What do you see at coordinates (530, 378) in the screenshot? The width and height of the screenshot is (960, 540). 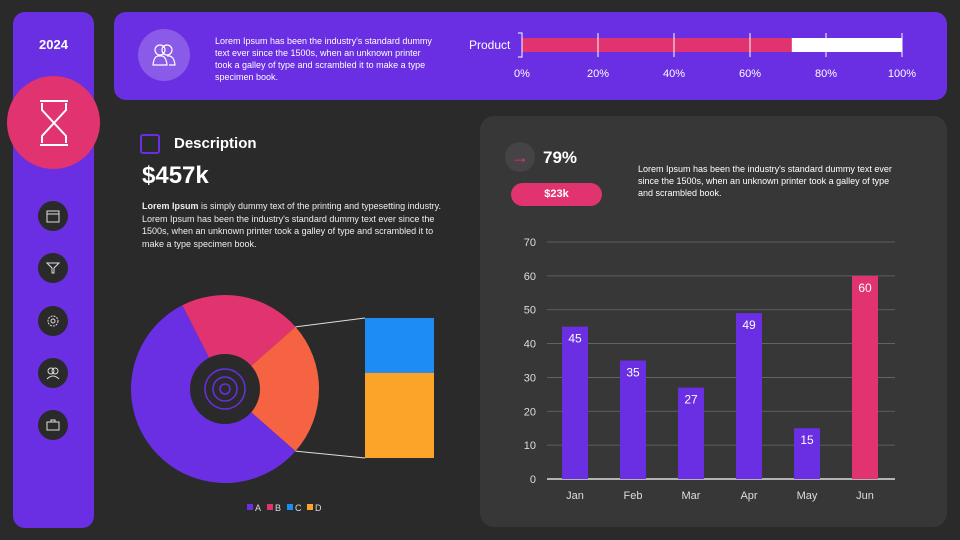 I see `y-tick-label: 30` at bounding box center [530, 378].